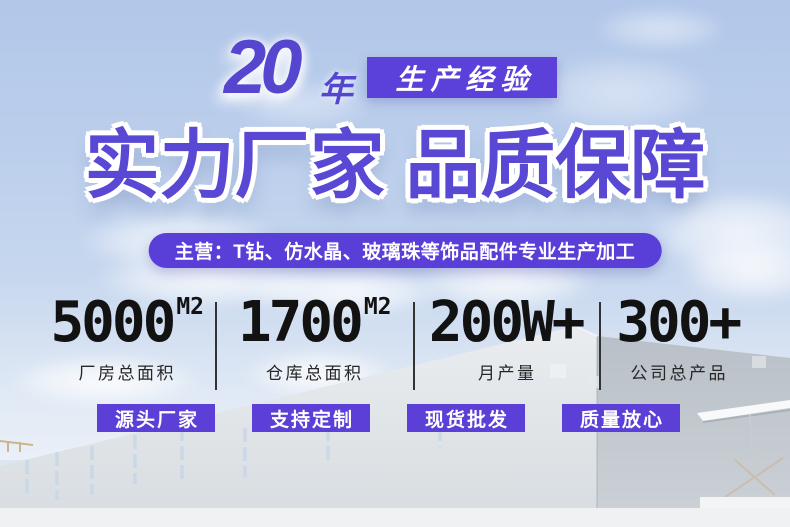 The image size is (790, 527). Describe the element at coordinates (156, 418) in the screenshot. I see `feature-badge-source-factory: 源头厂家` at that location.